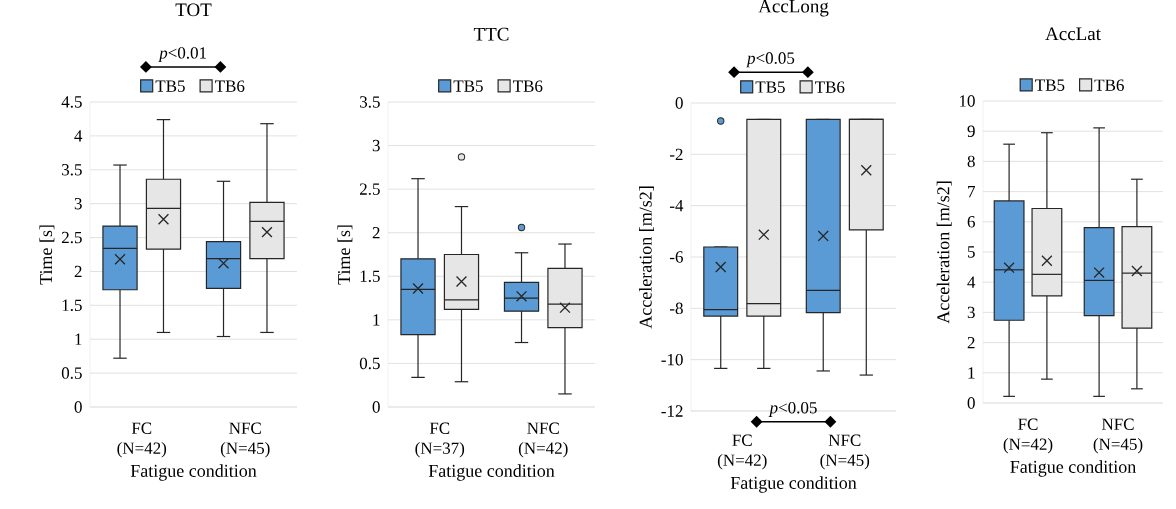  I want to click on y-tick-label: 5, so click(971, 252).